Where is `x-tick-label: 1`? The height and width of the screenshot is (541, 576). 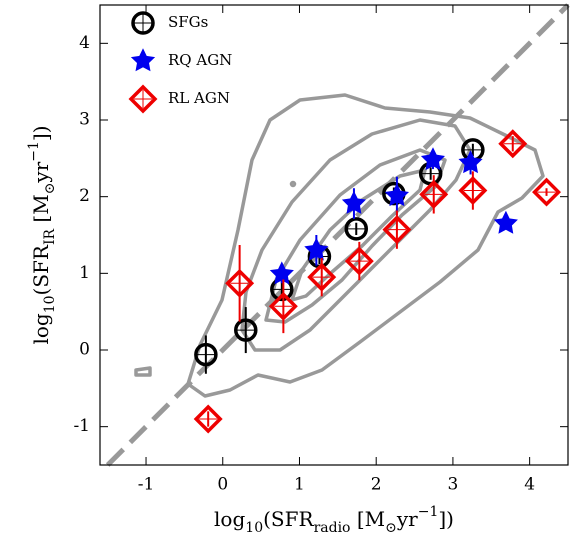
x-tick-label: 1 is located at coordinates (299, 485).